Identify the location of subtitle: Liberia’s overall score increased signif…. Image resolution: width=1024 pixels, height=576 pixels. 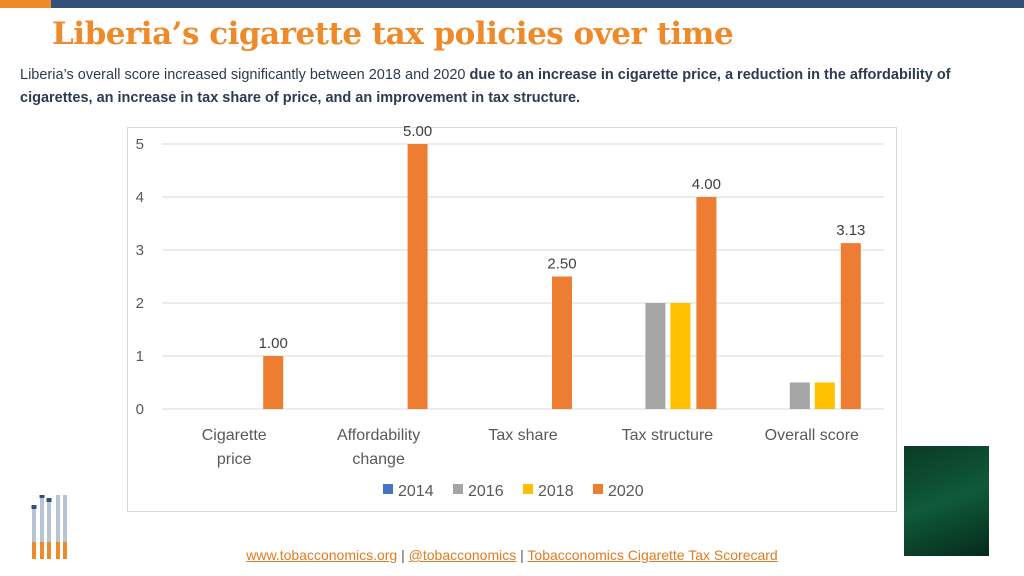
(515, 87).